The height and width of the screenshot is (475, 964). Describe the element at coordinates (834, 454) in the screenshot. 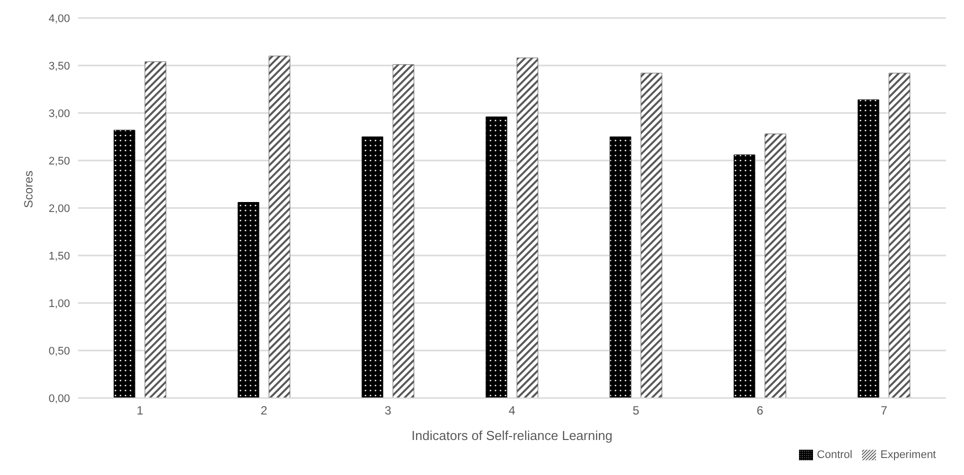

I see `legend-label: Control` at that location.